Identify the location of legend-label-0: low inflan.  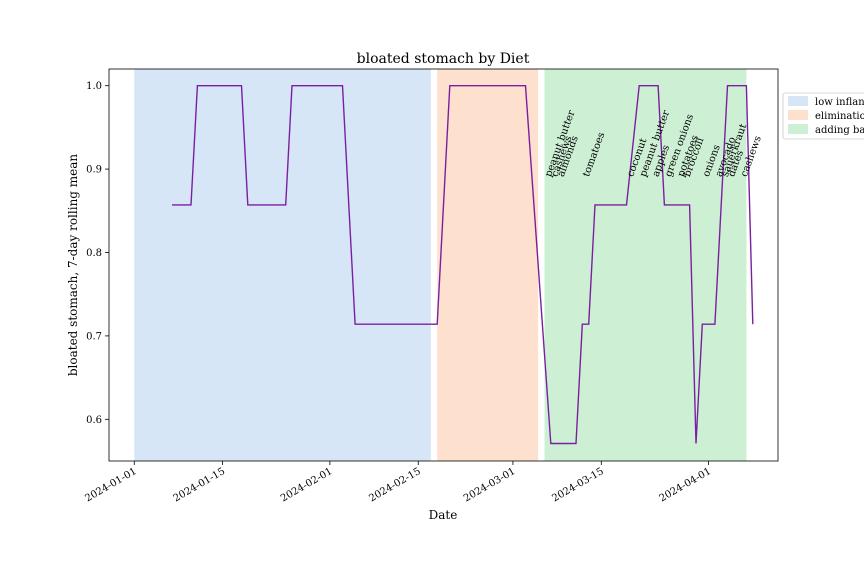
(839, 102).